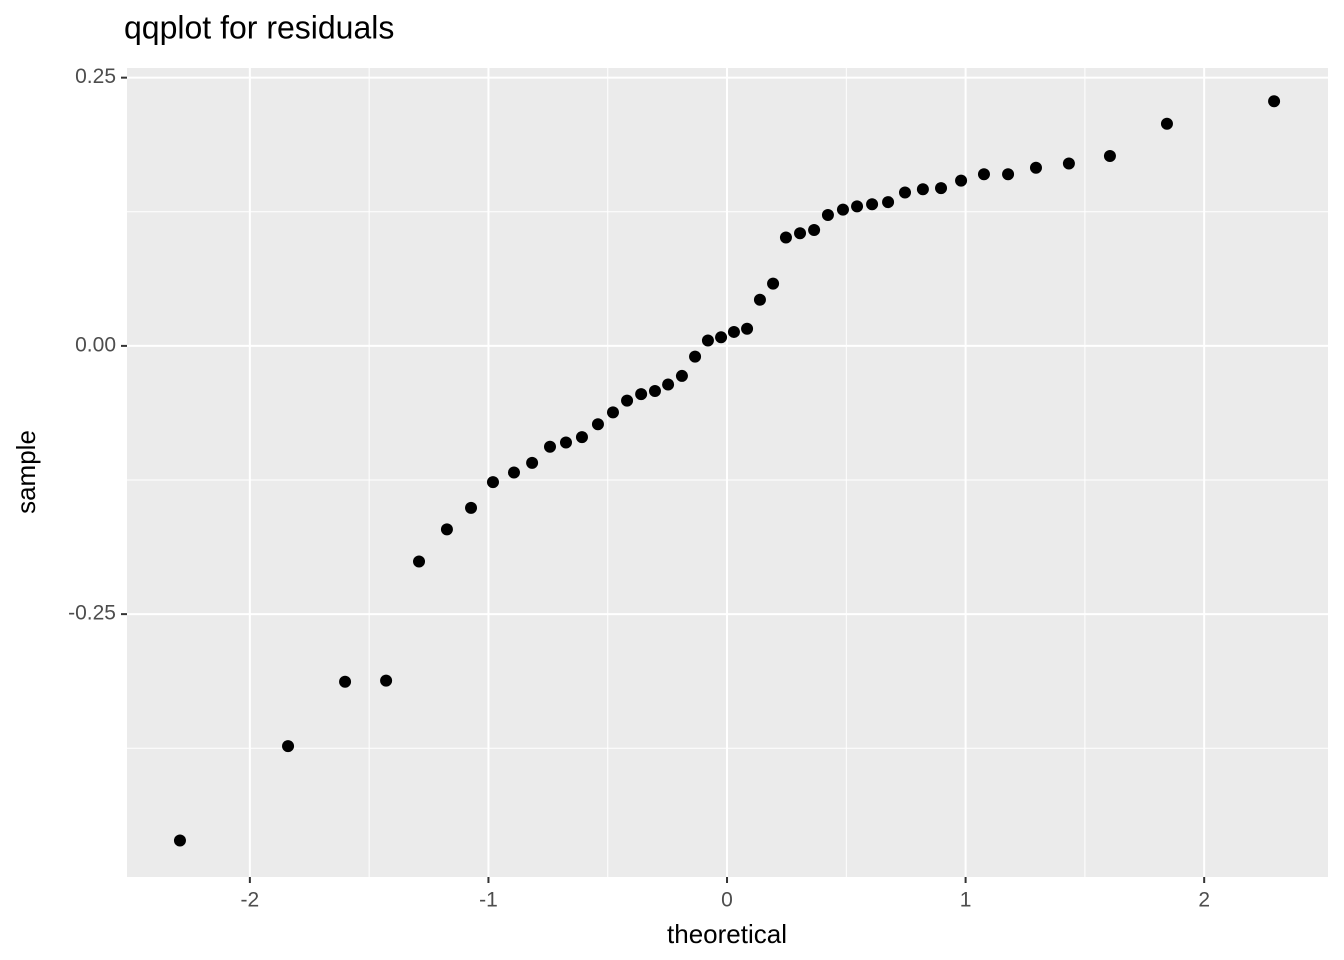  I want to click on y-tick-label: 0.25, so click(95, 76).